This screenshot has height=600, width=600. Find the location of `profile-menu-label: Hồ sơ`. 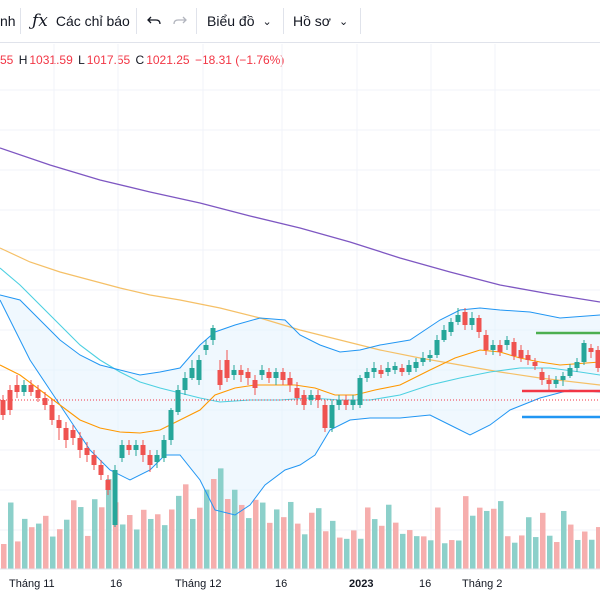

profile-menu-label: Hồ sơ is located at coordinates (312, 21).